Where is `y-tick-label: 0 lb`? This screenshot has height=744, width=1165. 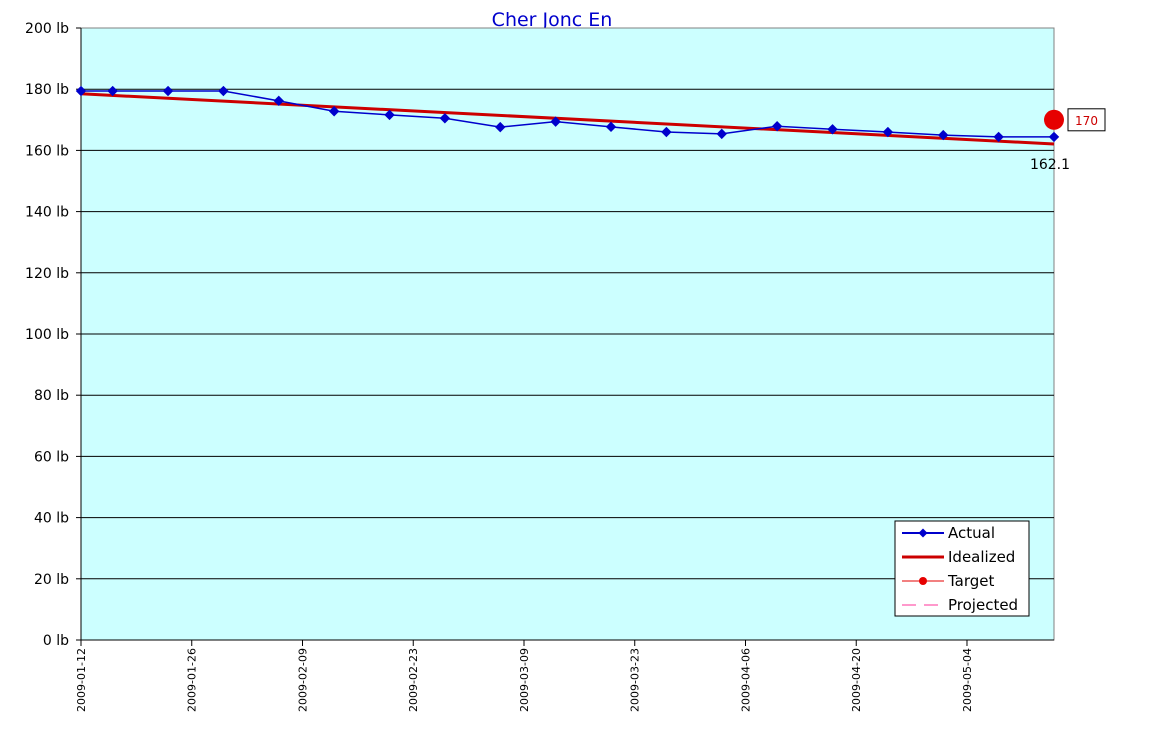 y-tick-label: 0 lb is located at coordinates (56, 641).